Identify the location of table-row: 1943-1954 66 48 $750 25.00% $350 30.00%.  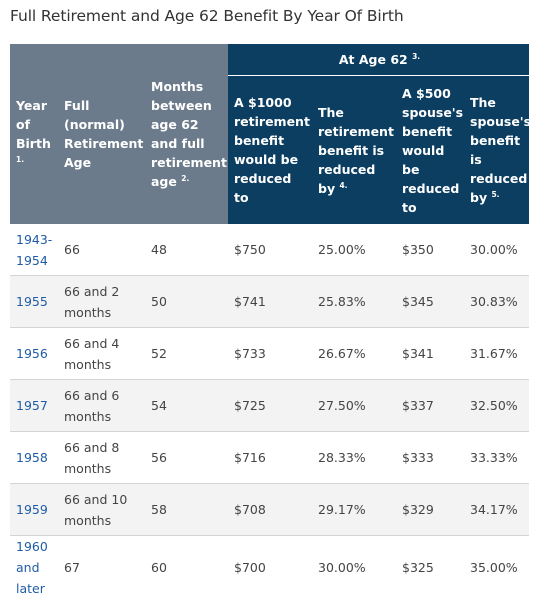
(270, 250).